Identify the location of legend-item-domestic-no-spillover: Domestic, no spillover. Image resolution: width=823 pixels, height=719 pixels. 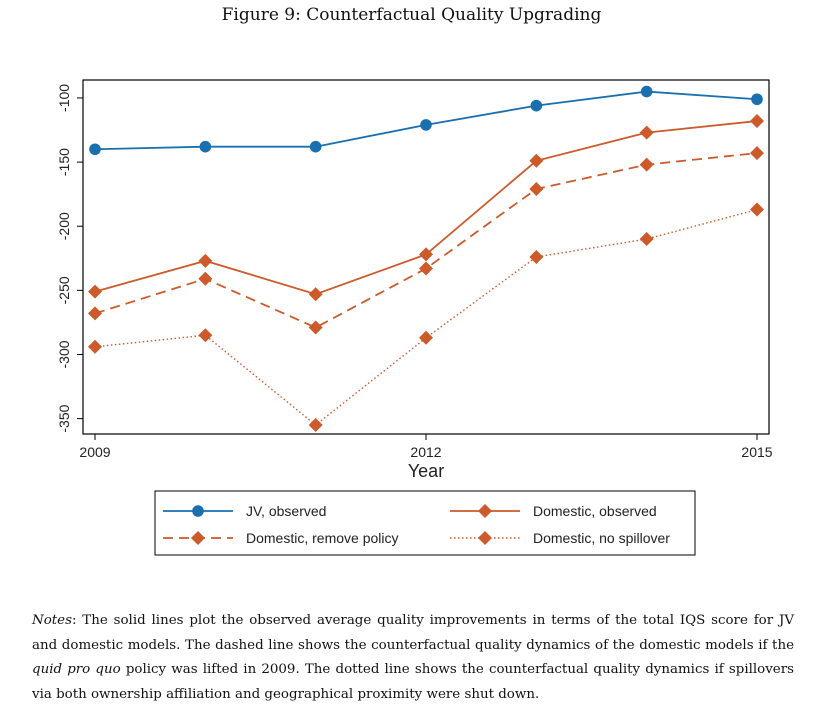
(560, 538).